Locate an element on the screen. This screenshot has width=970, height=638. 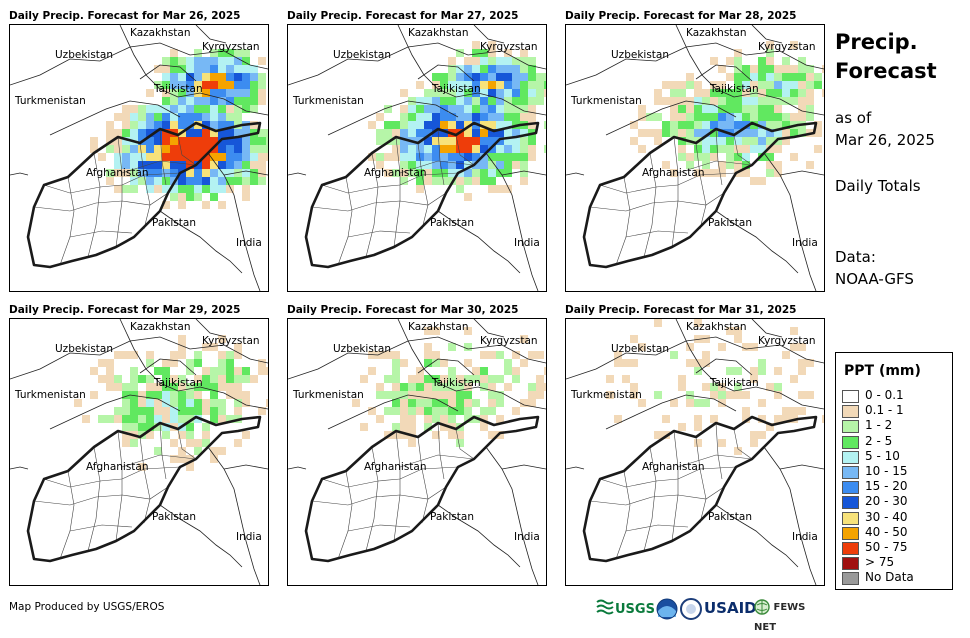
country-label-kazakhstan: Kazakhstan is located at coordinates (160, 327).